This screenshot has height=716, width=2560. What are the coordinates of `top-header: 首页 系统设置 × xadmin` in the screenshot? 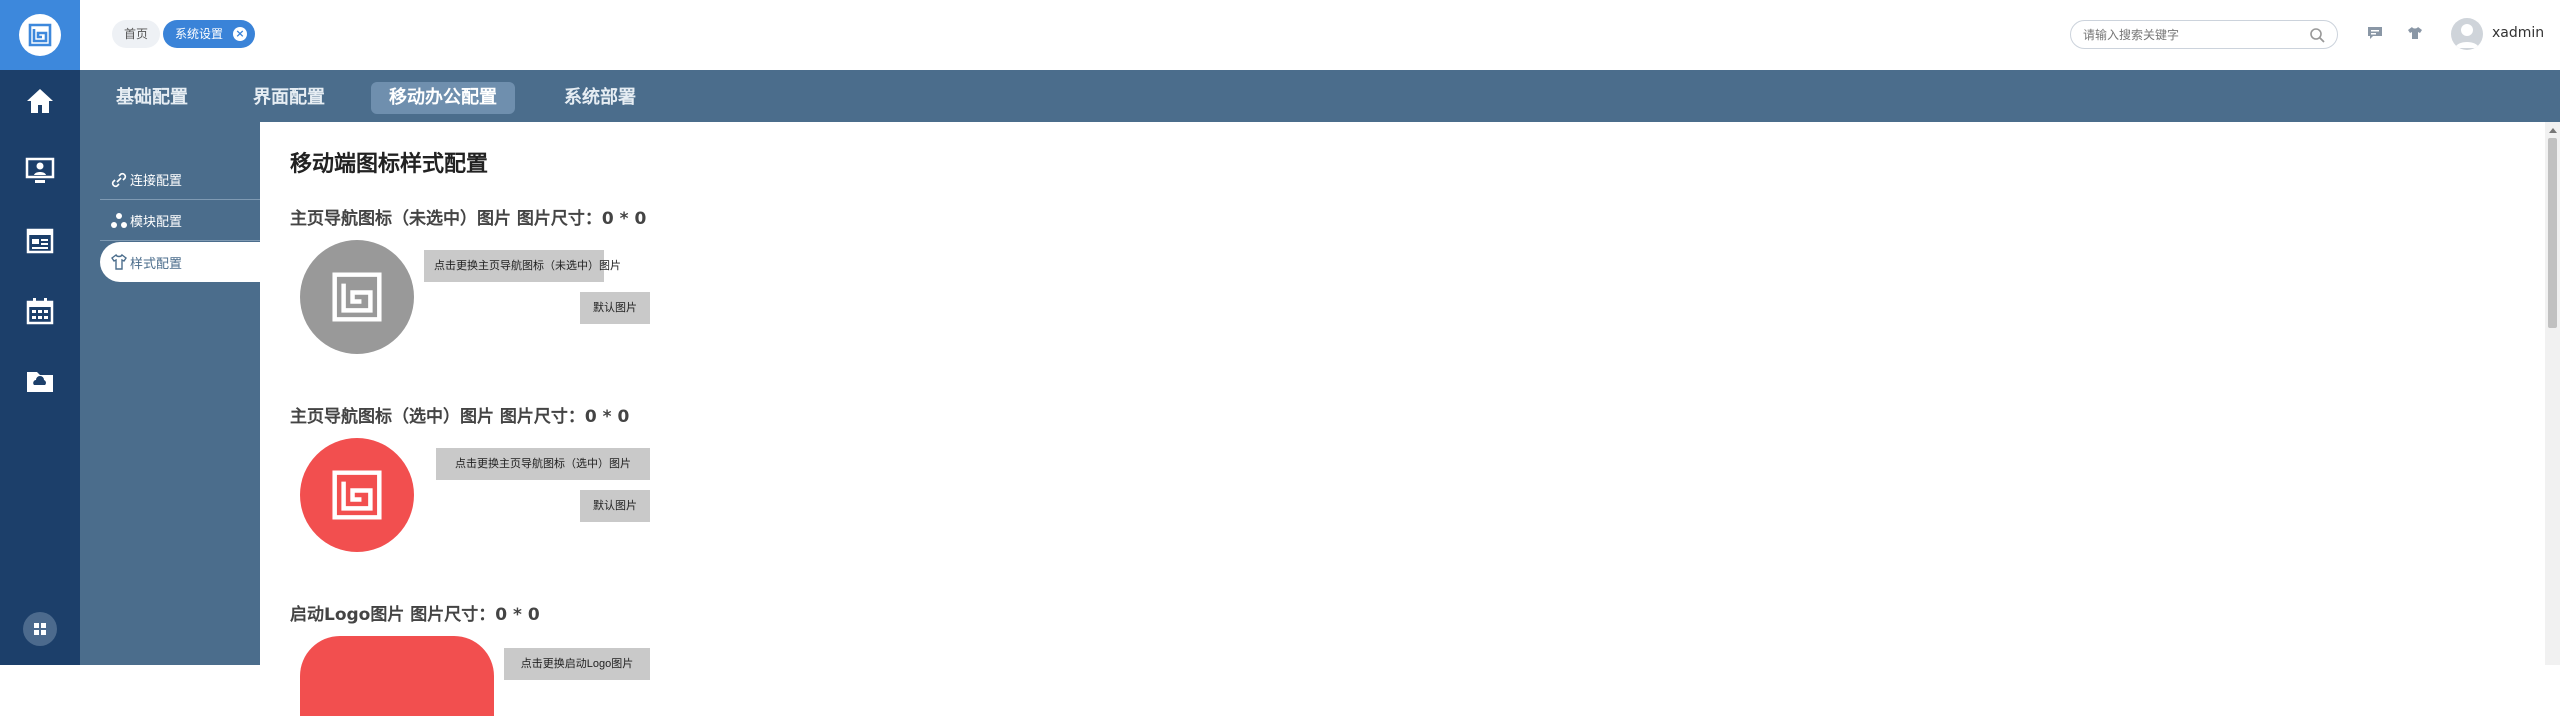 It's located at (1320, 35).